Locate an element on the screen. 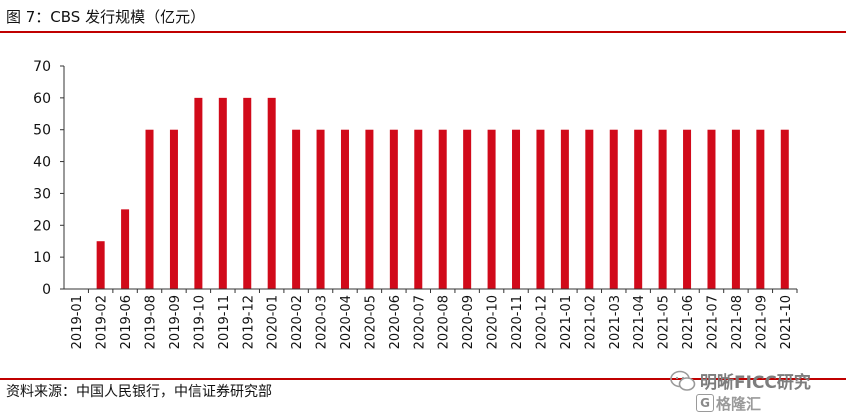  x-tick-label: 2020-07 is located at coordinates (419, 322).